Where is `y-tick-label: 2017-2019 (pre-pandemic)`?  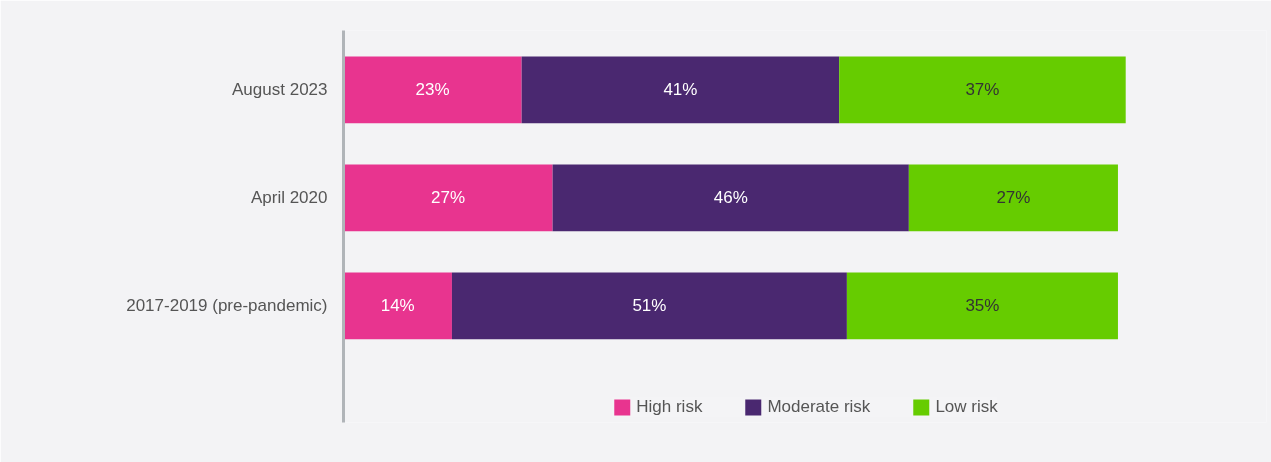 y-tick-label: 2017-2019 (pre-pandemic) is located at coordinates (227, 306).